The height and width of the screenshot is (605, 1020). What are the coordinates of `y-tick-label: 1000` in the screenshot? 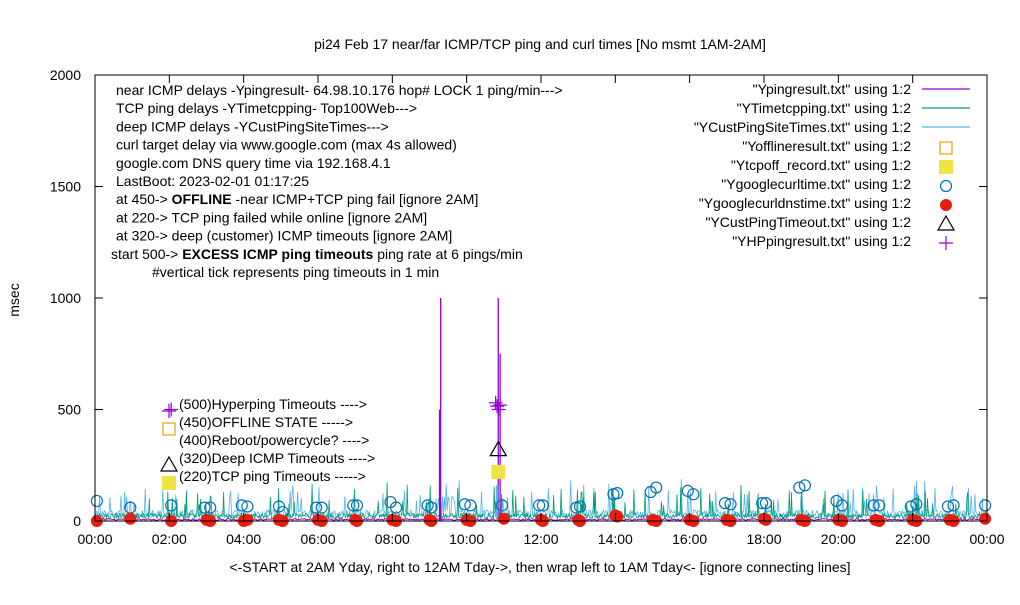 It's located at (65, 298).